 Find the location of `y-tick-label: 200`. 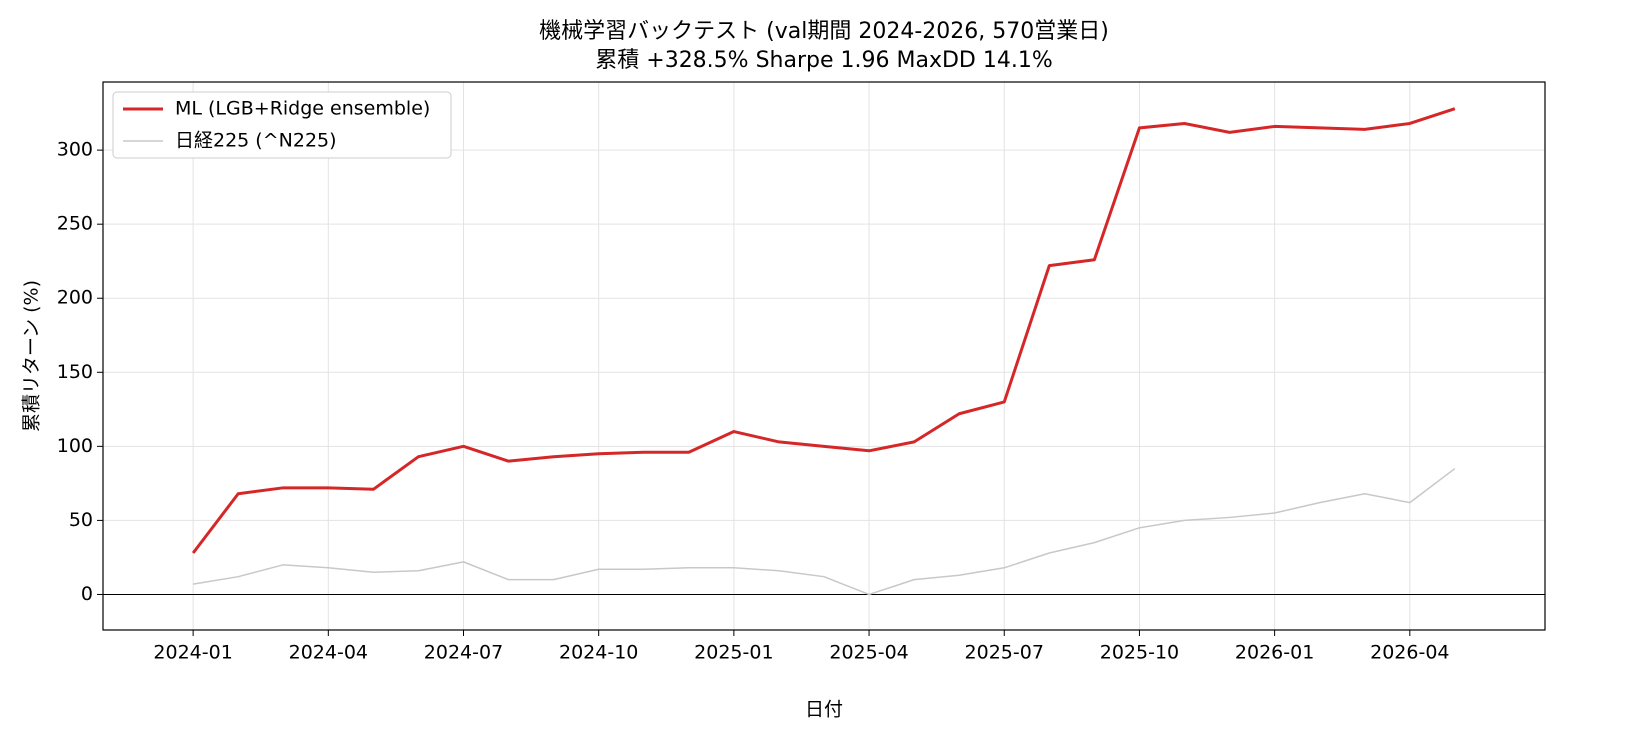

y-tick-label: 200 is located at coordinates (75, 298).